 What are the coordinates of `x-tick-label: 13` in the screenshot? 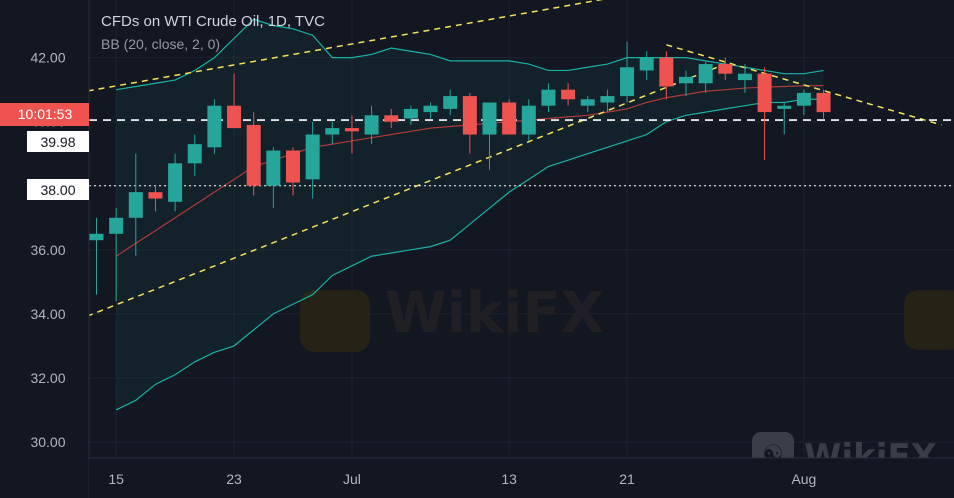 It's located at (509, 479).